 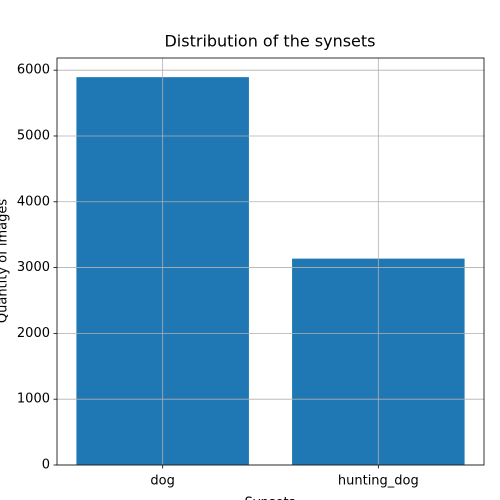 I want to click on y-tick-label: 1000, so click(x=33, y=399).